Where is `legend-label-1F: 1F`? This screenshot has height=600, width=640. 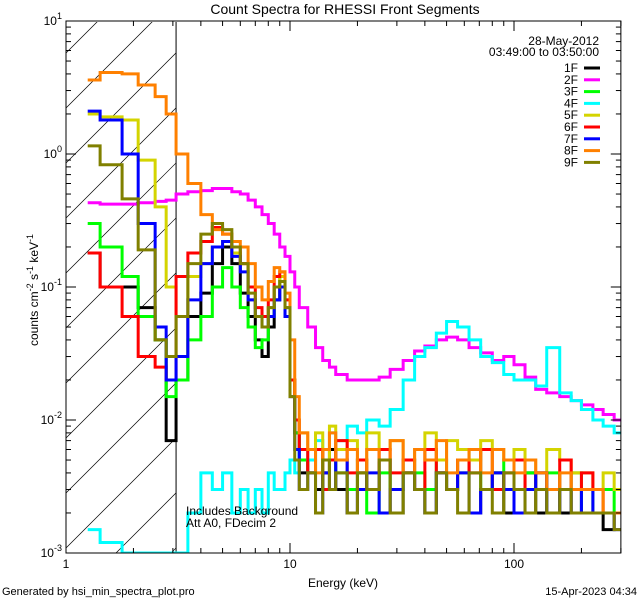 legend-label-1F: 1F is located at coordinates (571, 68).